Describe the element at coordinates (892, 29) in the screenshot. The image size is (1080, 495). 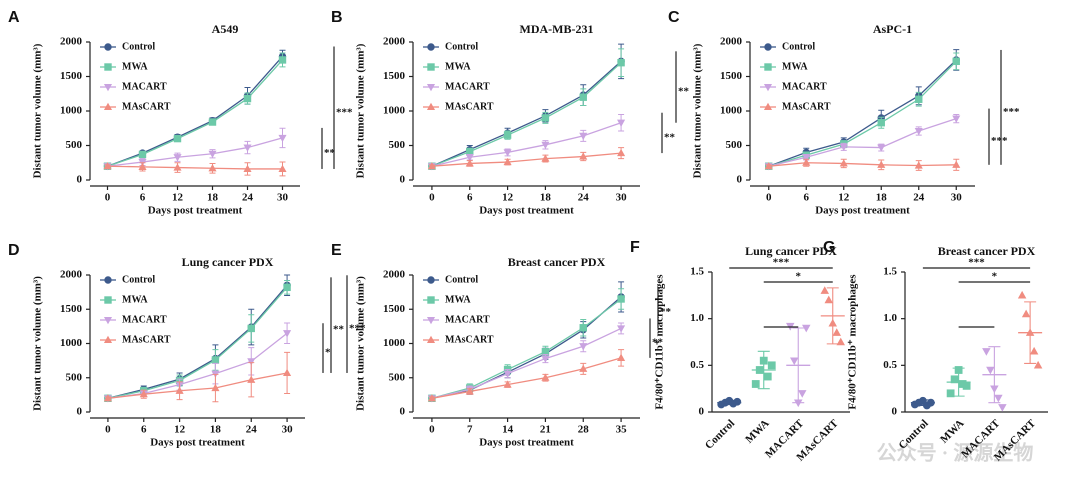
I see `chart-title: AsPC-1` at that location.